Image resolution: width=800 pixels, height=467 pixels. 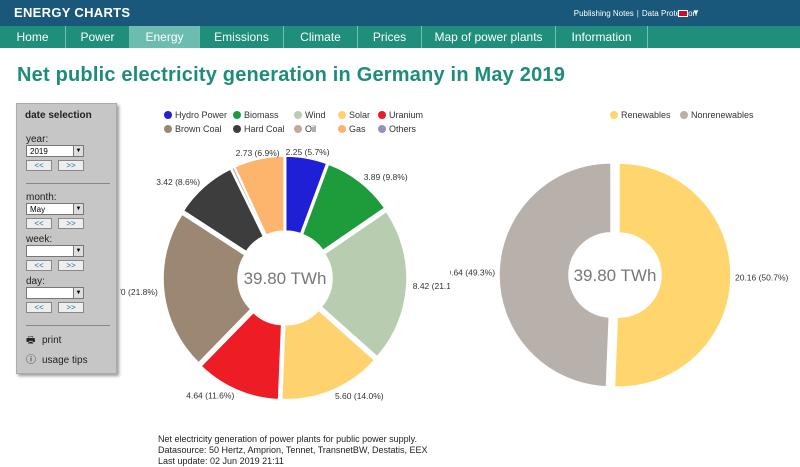 What do you see at coordinates (71, 223) in the screenshot?
I see `month-next-button: >>` at bounding box center [71, 223].